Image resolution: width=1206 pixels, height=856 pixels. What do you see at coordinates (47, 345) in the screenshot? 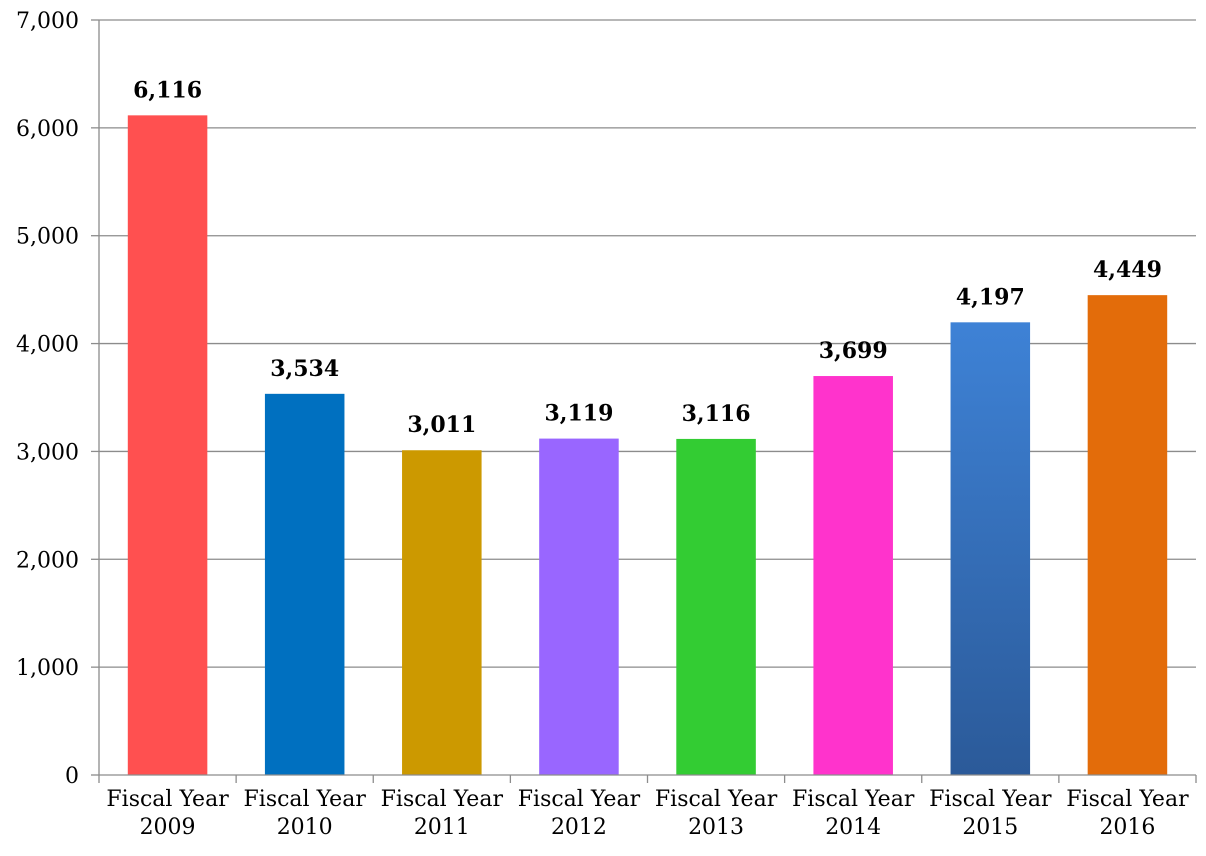
I see `y-tick-label: 4,000` at bounding box center [47, 345].